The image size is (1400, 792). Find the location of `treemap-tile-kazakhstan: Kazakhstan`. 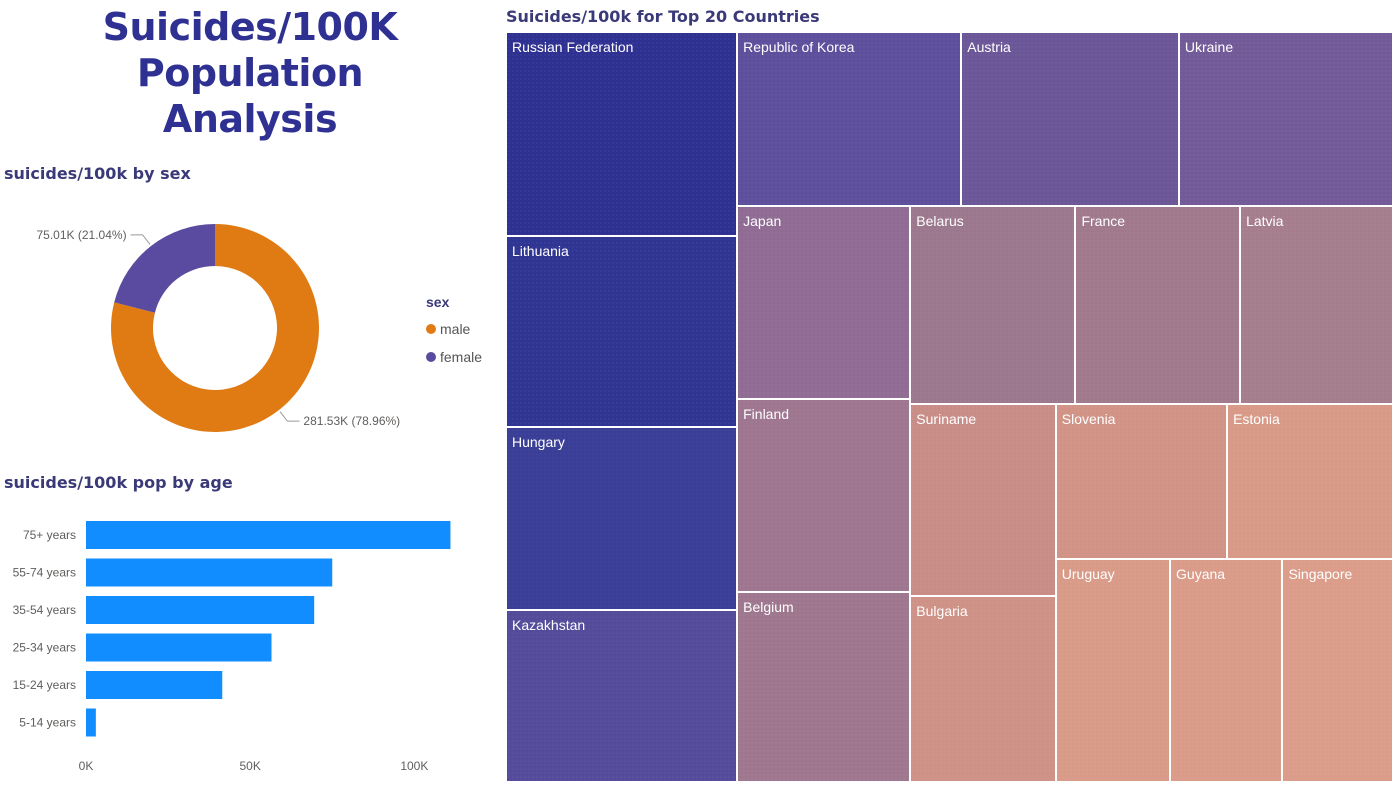

treemap-tile-kazakhstan: Kazakhstan is located at coordinates (622, 696).